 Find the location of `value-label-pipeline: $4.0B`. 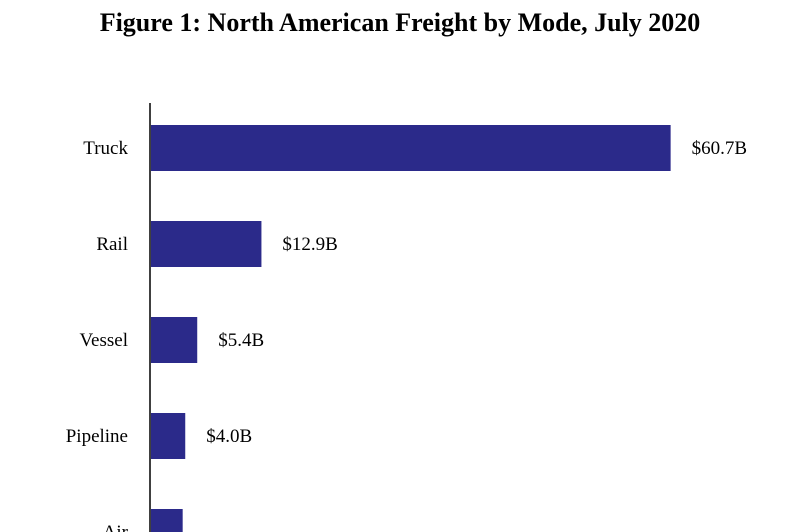

value-label-pipeline: $4.0B is located at coordinates (229, 436).